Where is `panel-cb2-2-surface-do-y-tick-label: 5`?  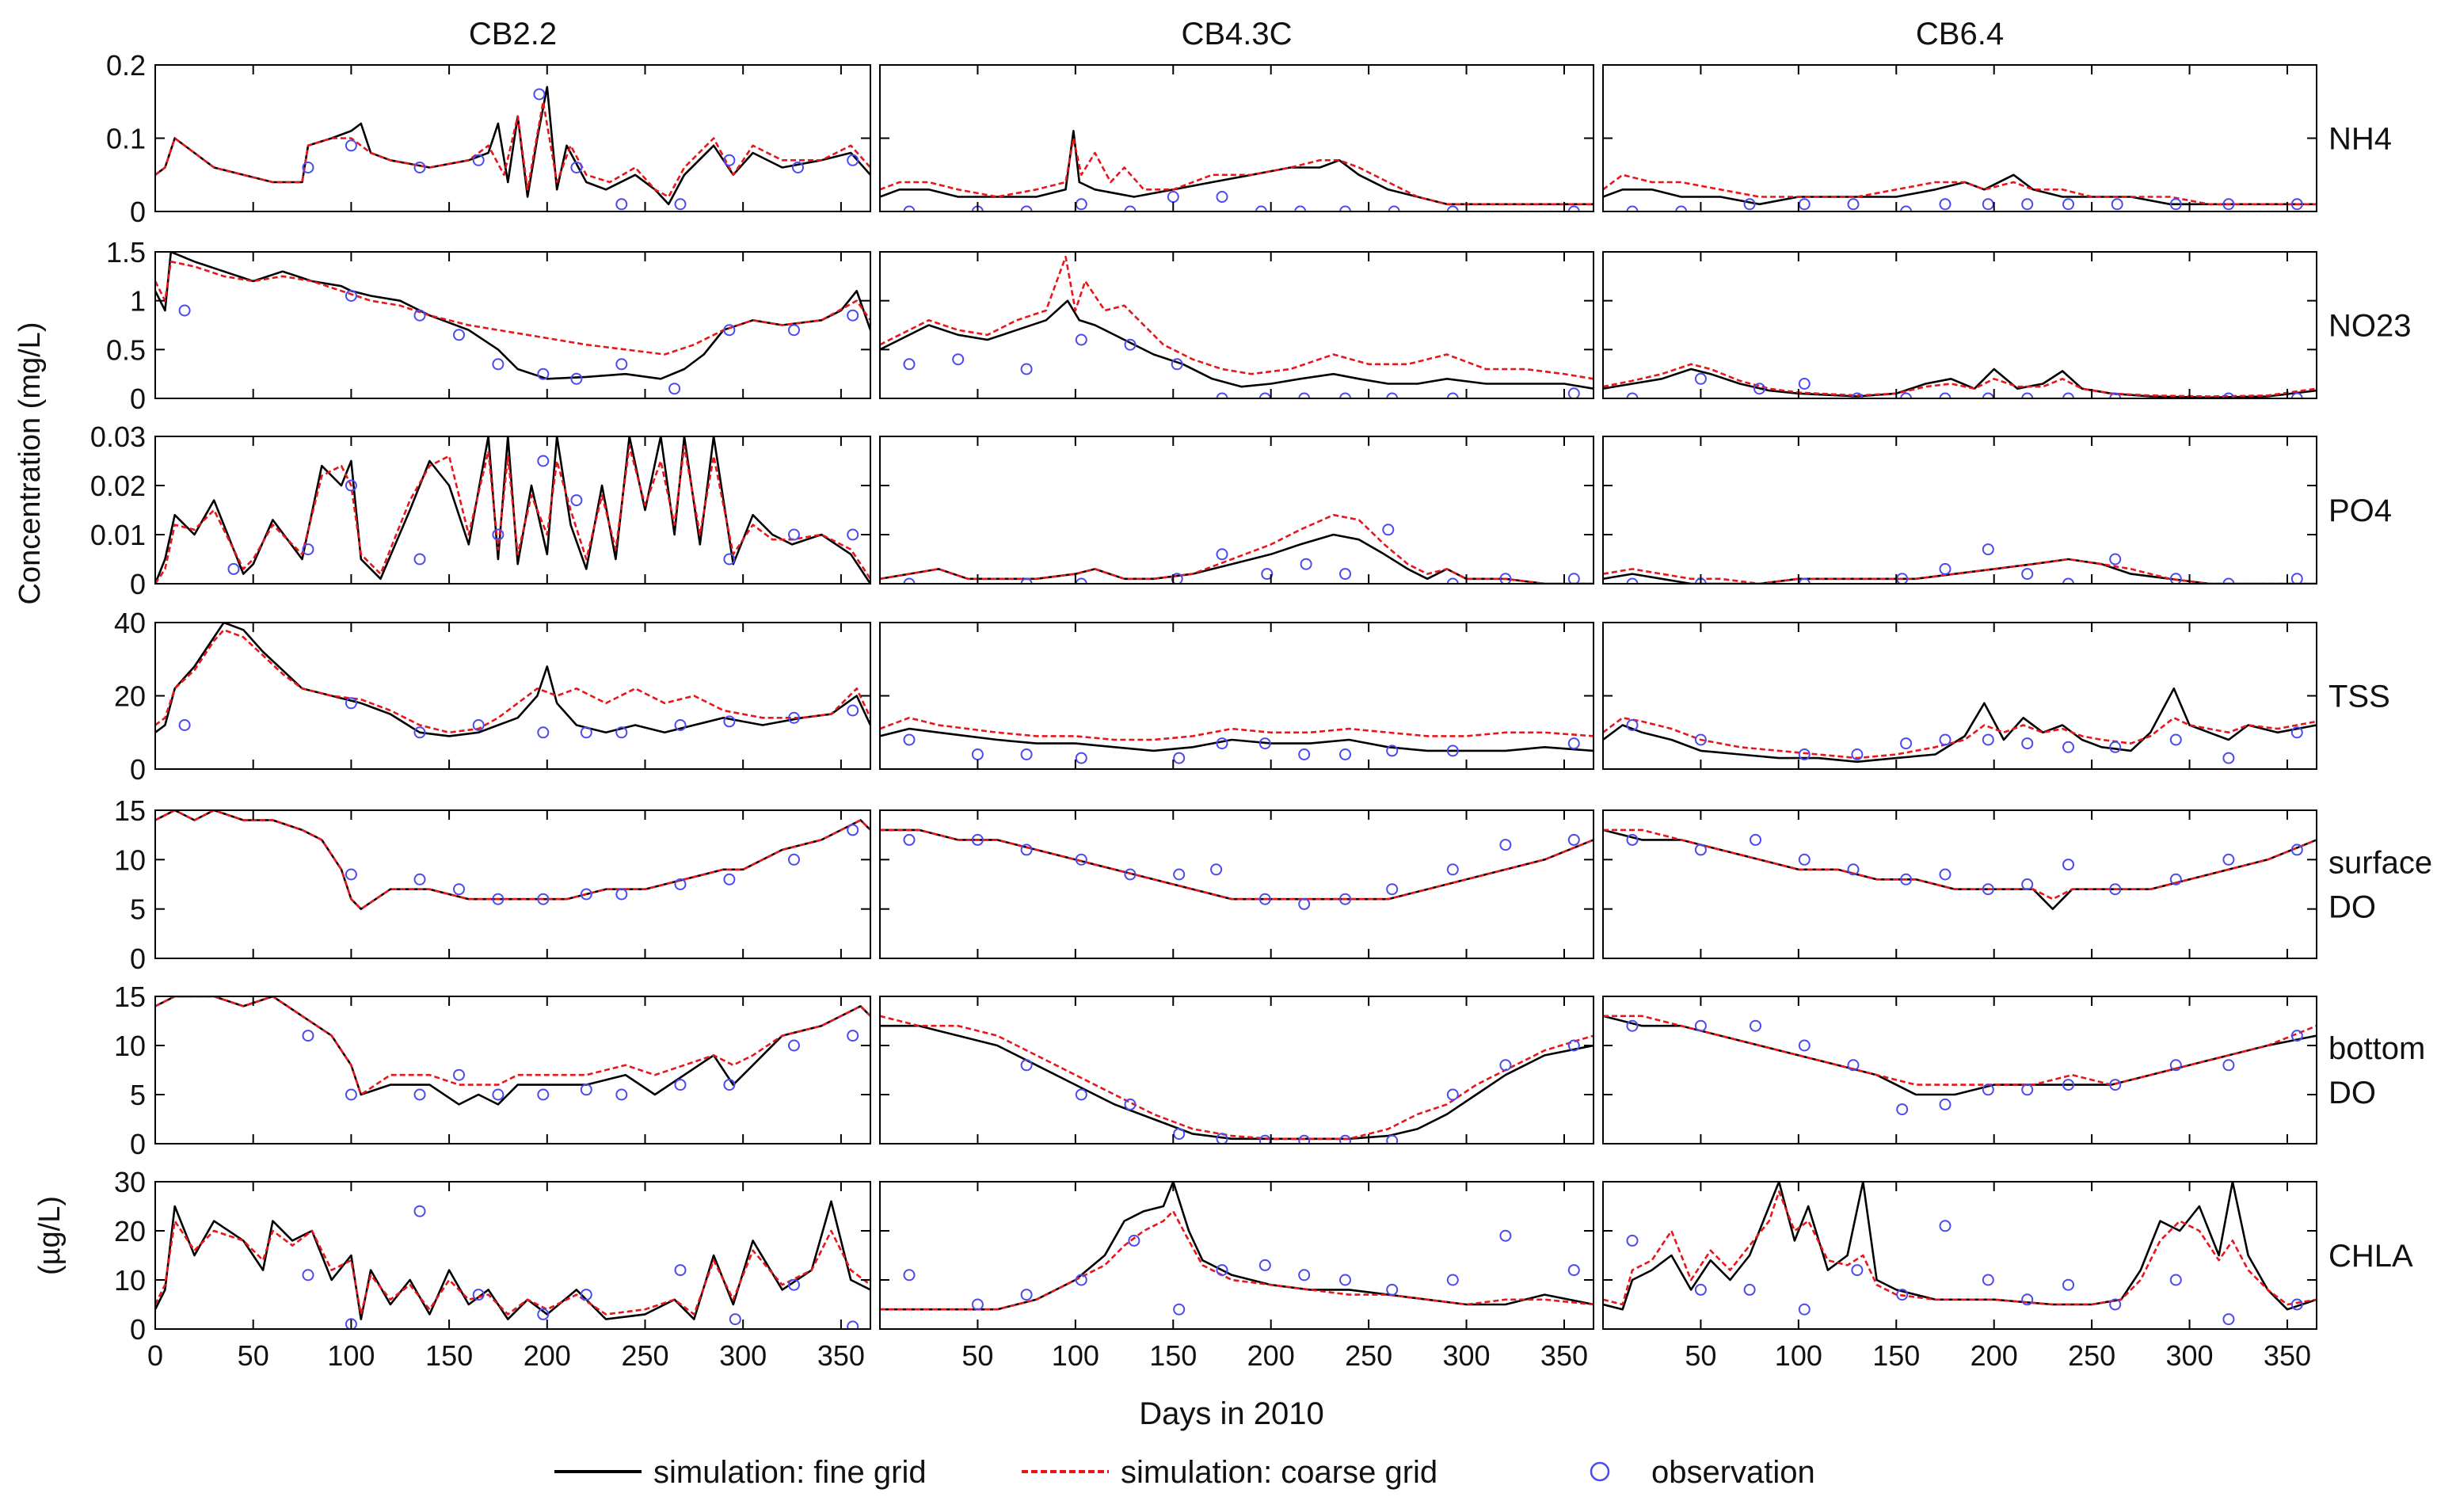
panel-cb2-2-surface-do-y-tick-label: 5 is located at coordinates (138, 909).